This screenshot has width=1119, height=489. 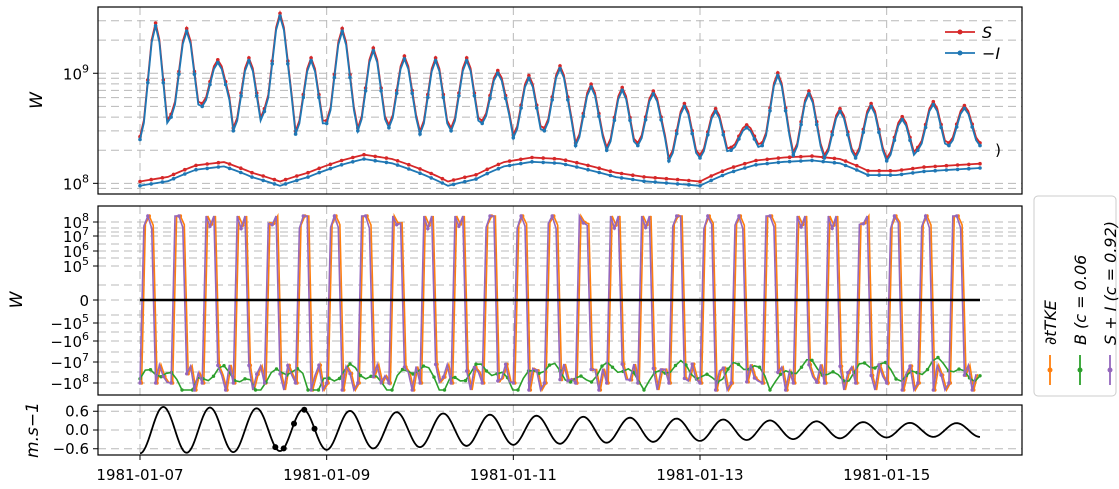 I want to click on y-tick-label: 106, so click(x=76, y=250).